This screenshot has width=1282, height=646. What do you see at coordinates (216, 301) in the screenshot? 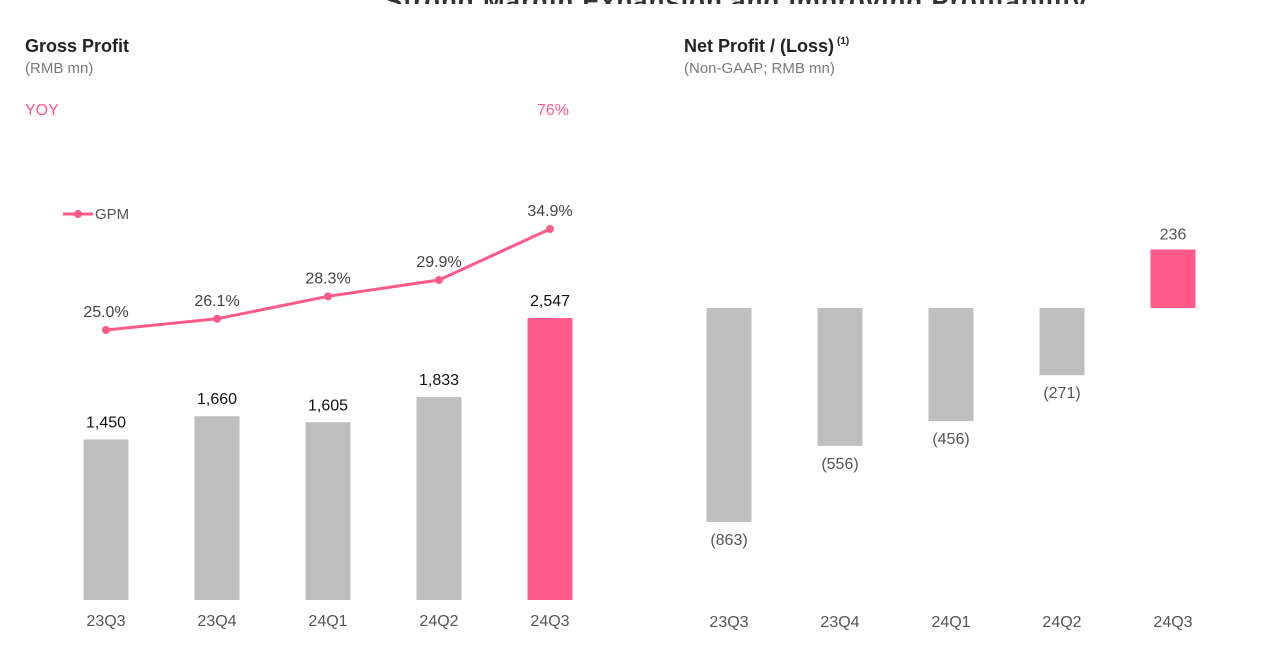
I see `gpm-value-label: 26.1%` at bounding box center [216, 301].